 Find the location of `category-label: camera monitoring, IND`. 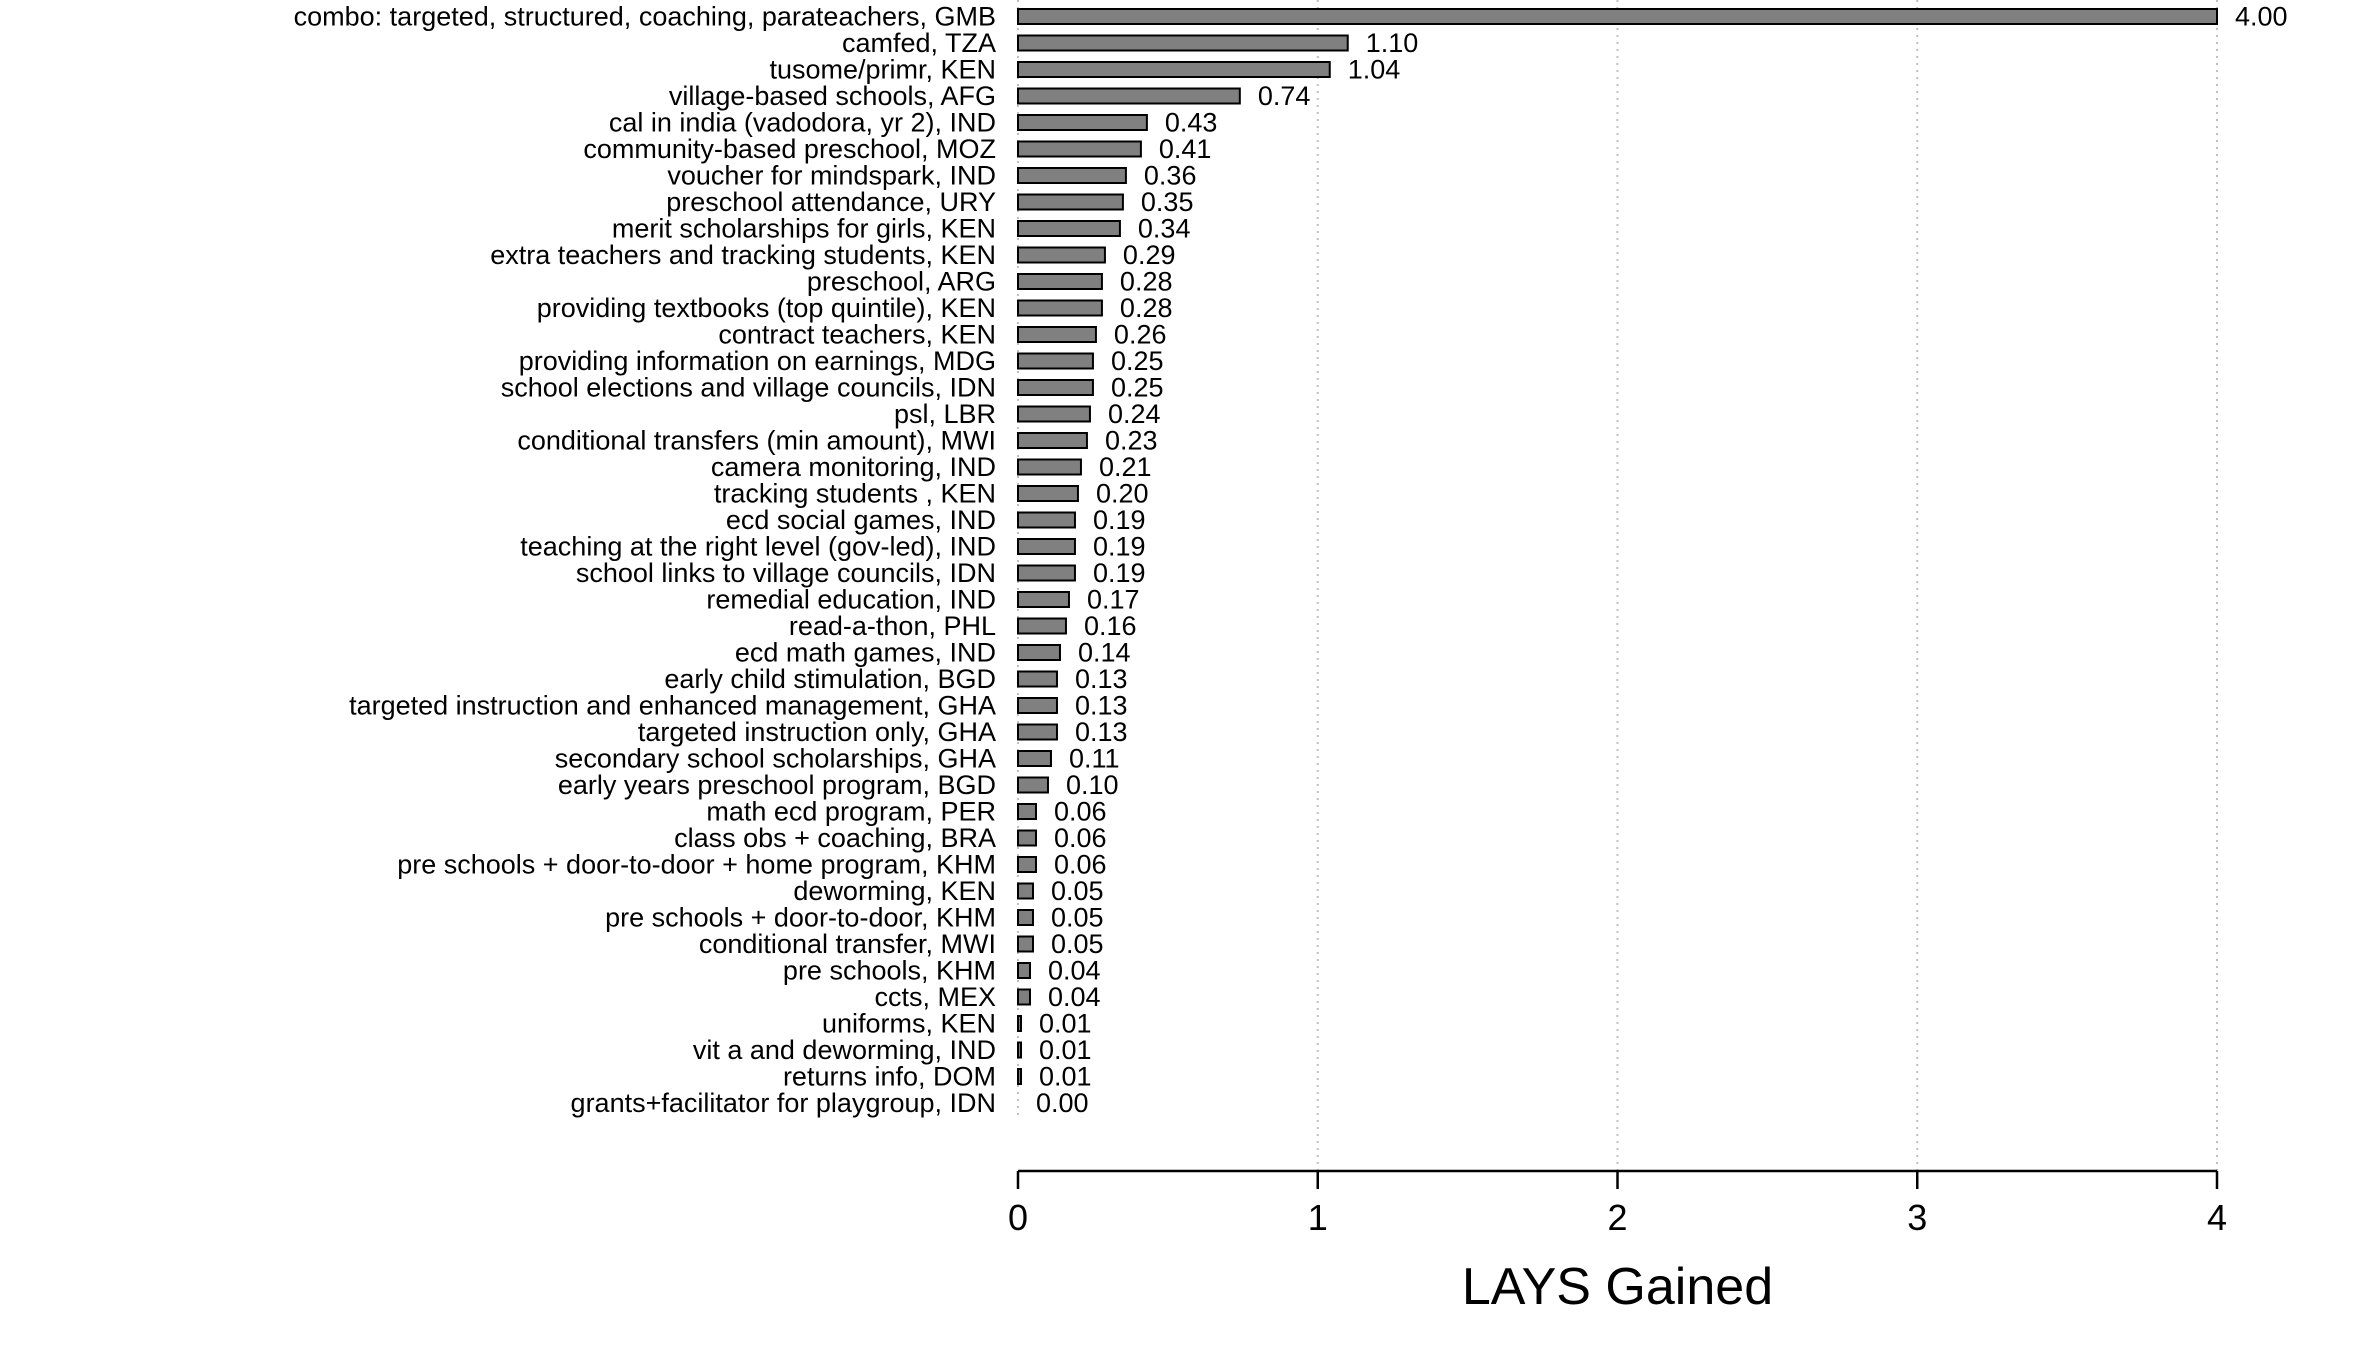

category-label: camera monitoring, IND is located at coordinates (853, 467).